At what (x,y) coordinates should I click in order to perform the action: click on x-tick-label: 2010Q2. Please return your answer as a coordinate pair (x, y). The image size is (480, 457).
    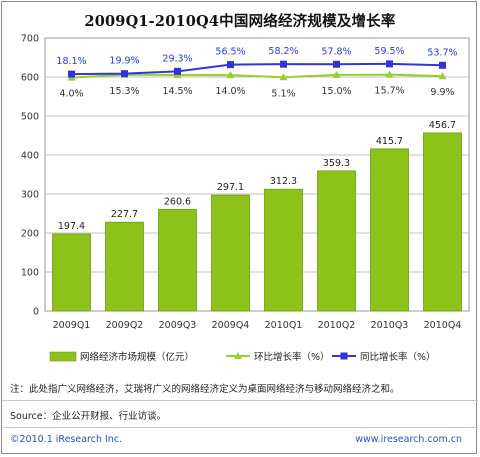
    Looking at the image, I should click on (337, 325).